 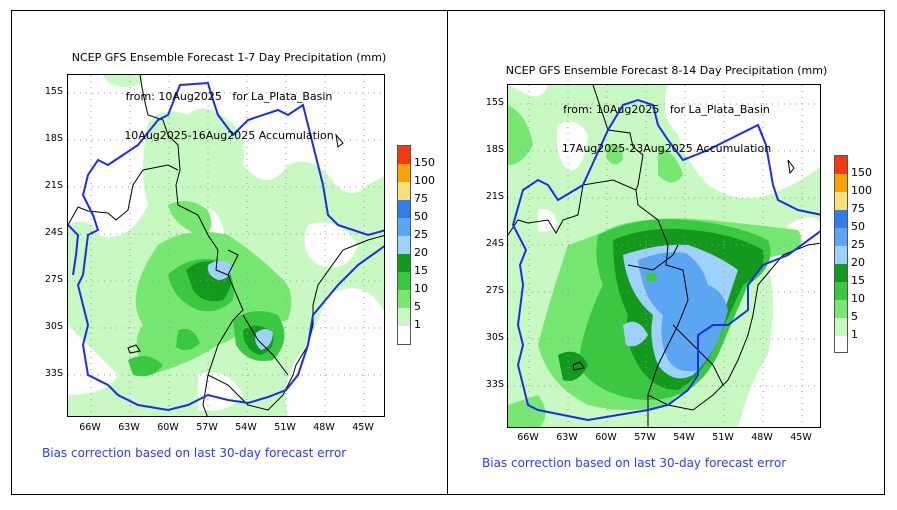 I want to click on lon-label: 45W, so click(x=363, y=427).